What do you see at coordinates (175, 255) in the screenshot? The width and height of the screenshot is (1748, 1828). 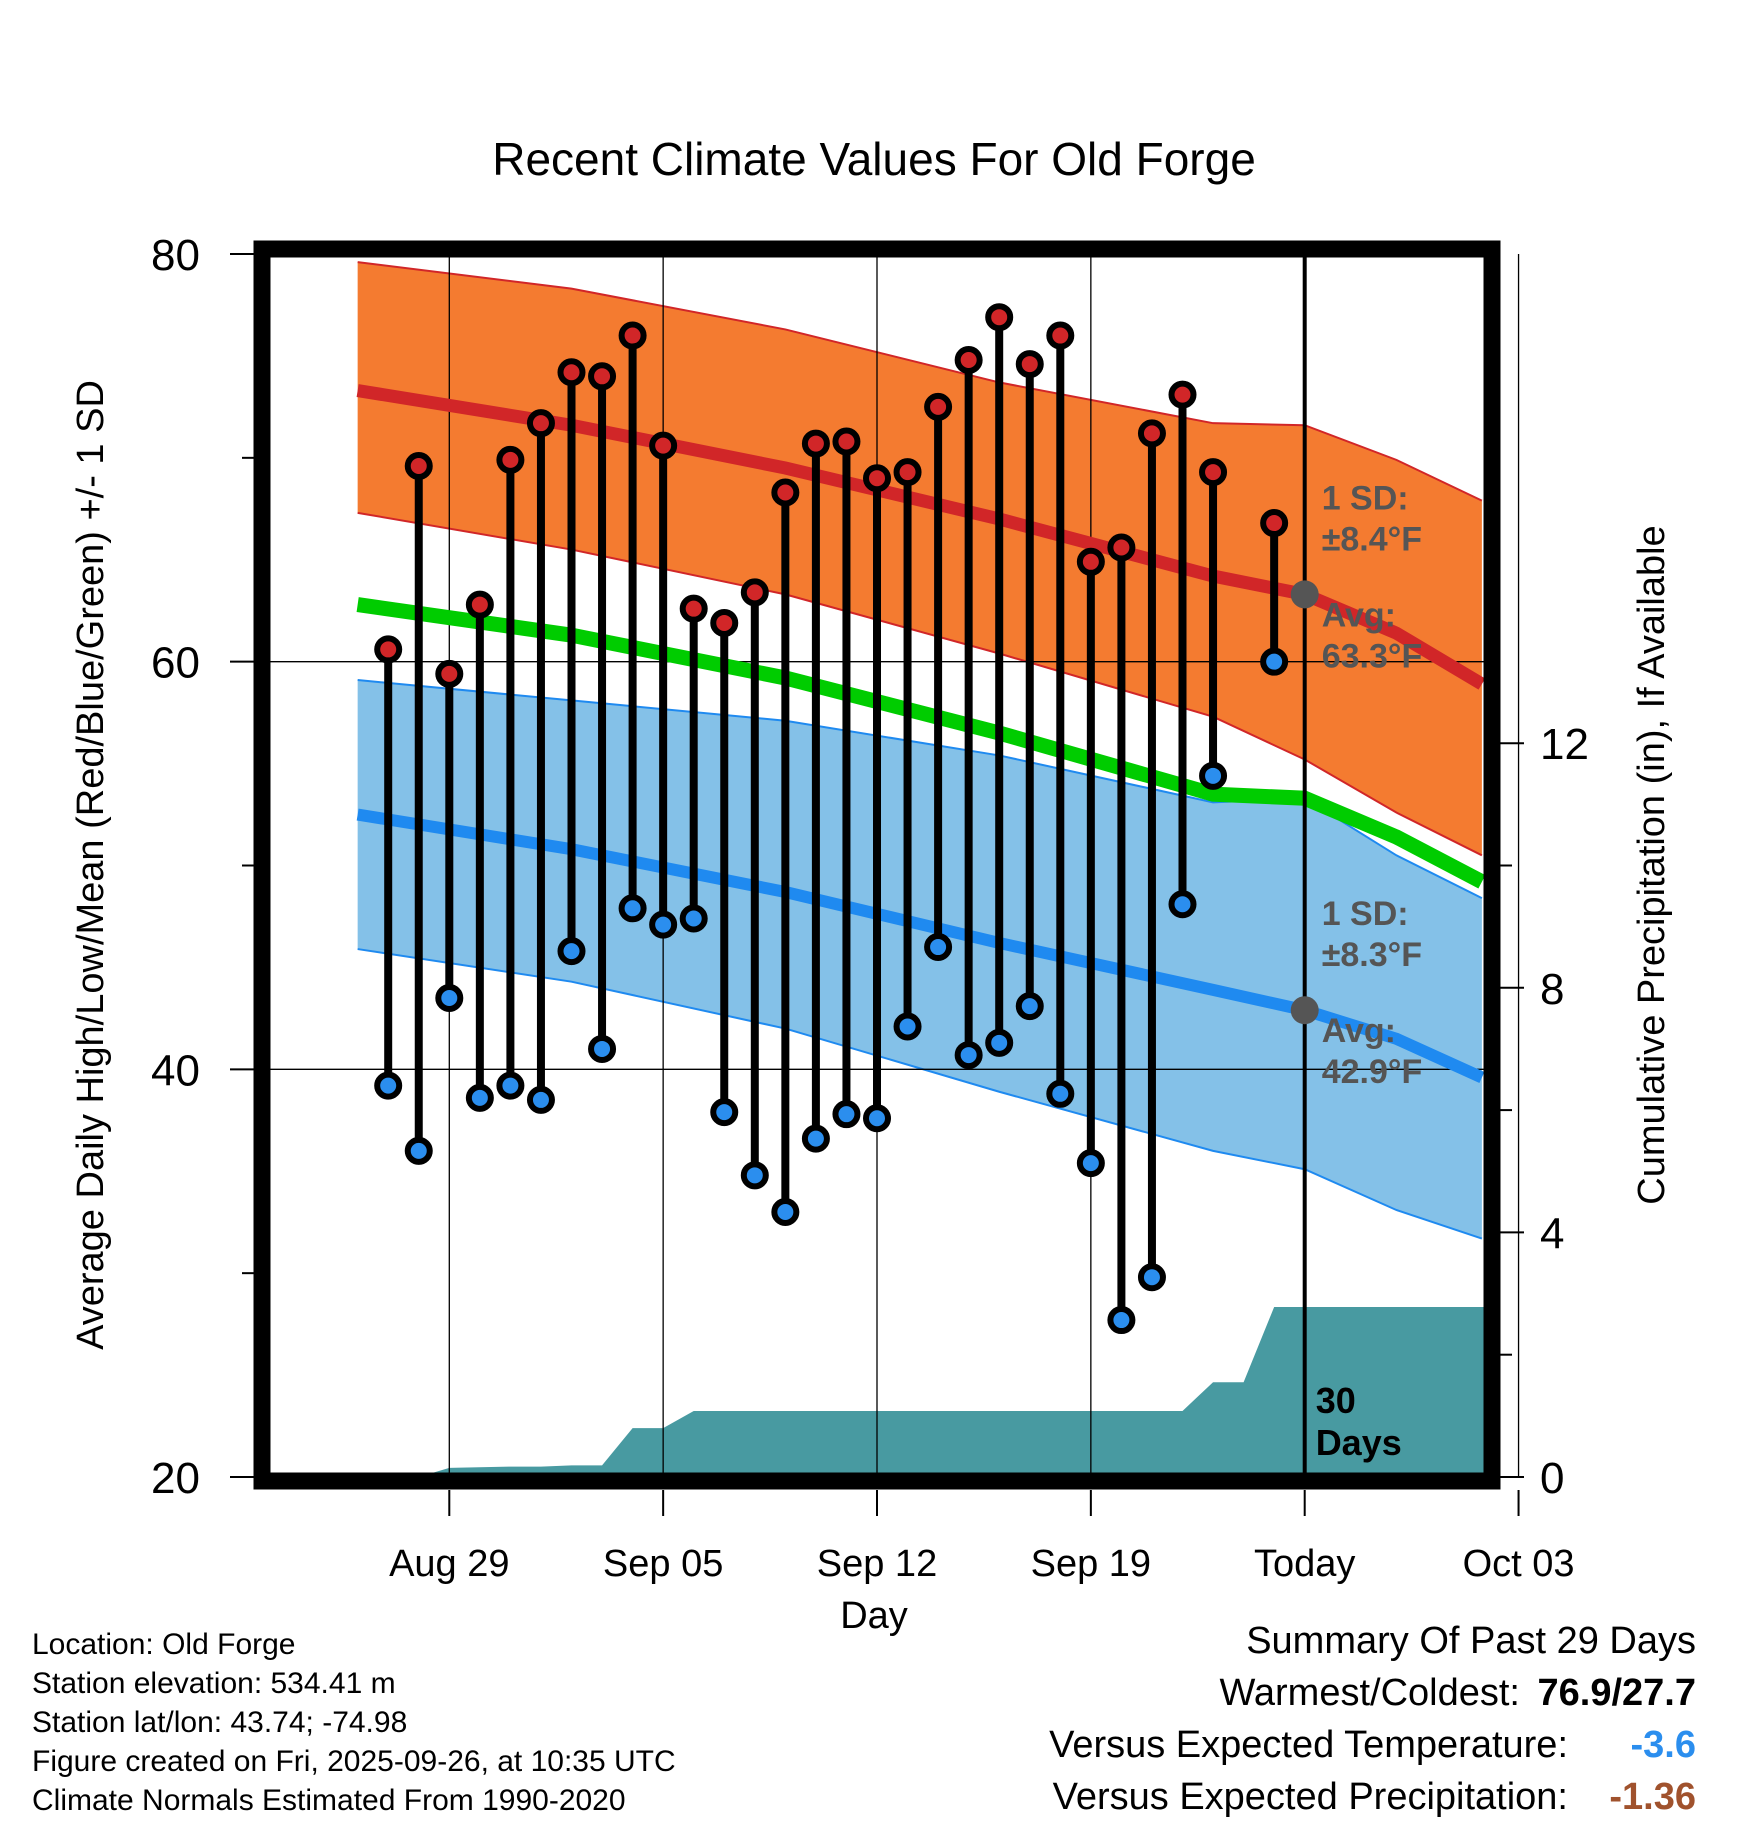 I see `y-tick-label: 80` at bounding box center [175, 255].